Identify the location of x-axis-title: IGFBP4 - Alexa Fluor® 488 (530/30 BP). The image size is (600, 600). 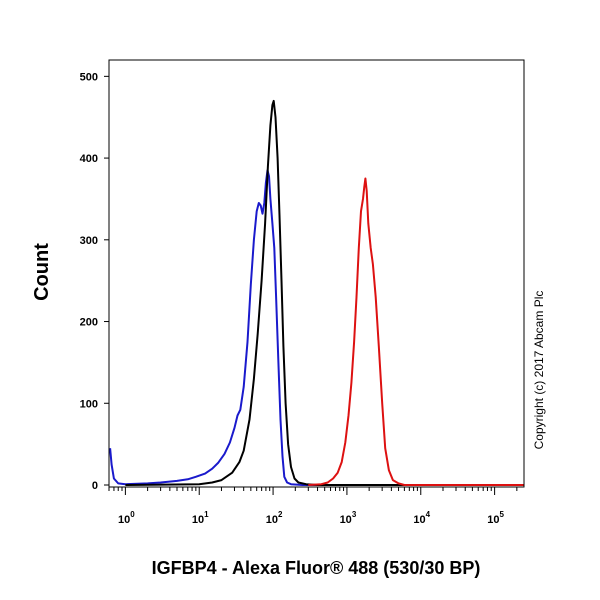
(316, 568).